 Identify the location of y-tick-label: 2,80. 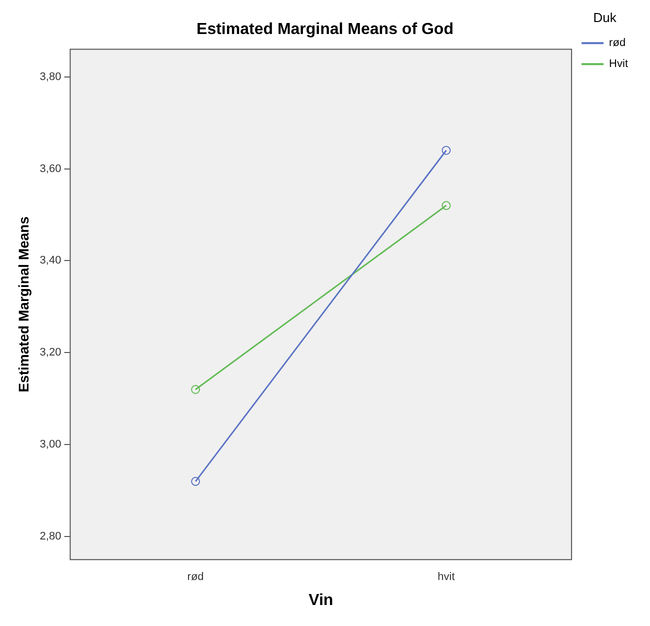
(51, 536).